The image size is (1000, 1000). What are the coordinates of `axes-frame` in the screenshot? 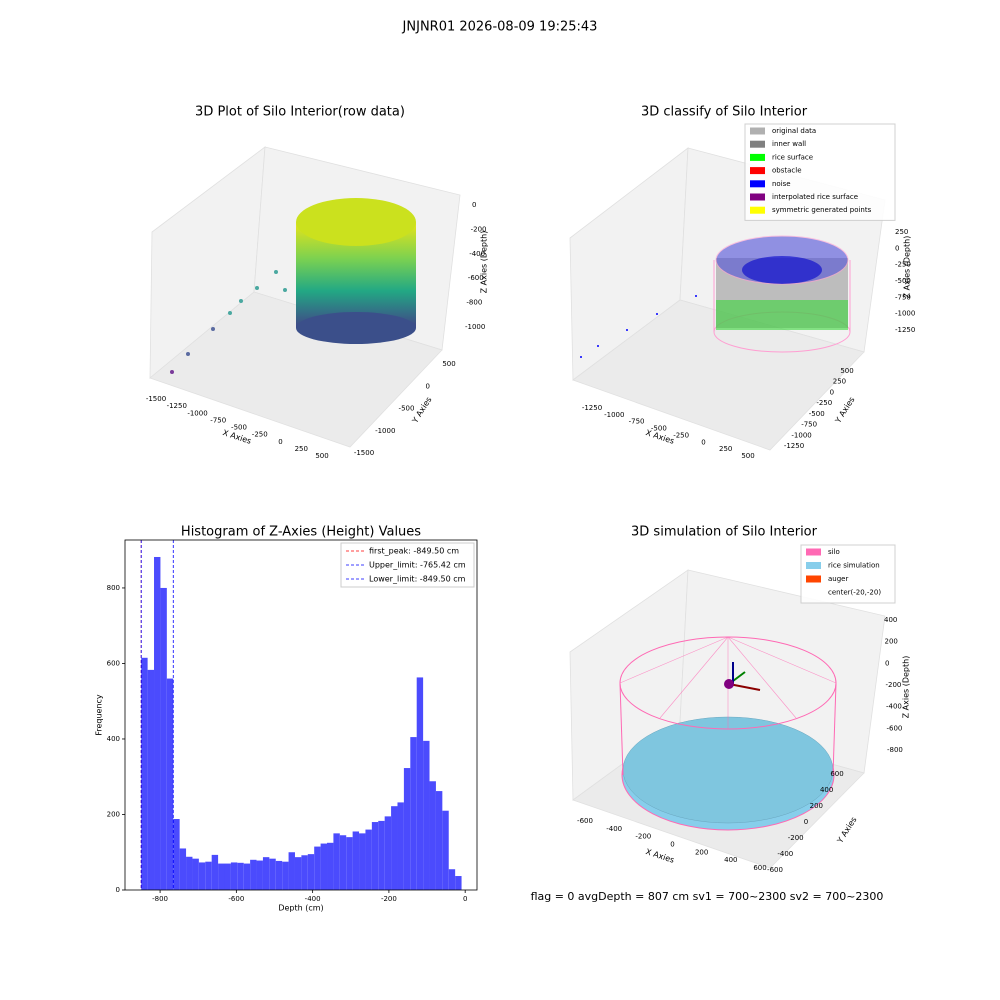 It's located at (301, 715).